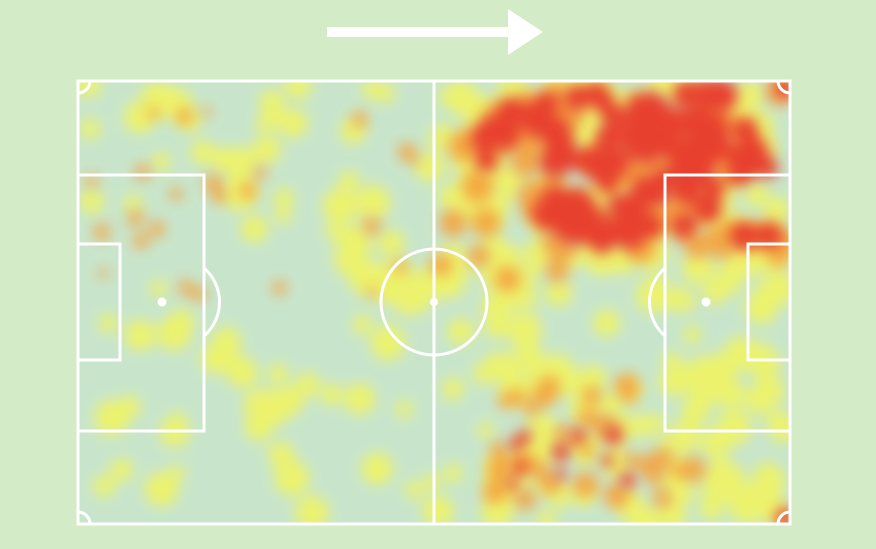 The image size is (876, 549). I want to click on right-arc, so click(656, 302).